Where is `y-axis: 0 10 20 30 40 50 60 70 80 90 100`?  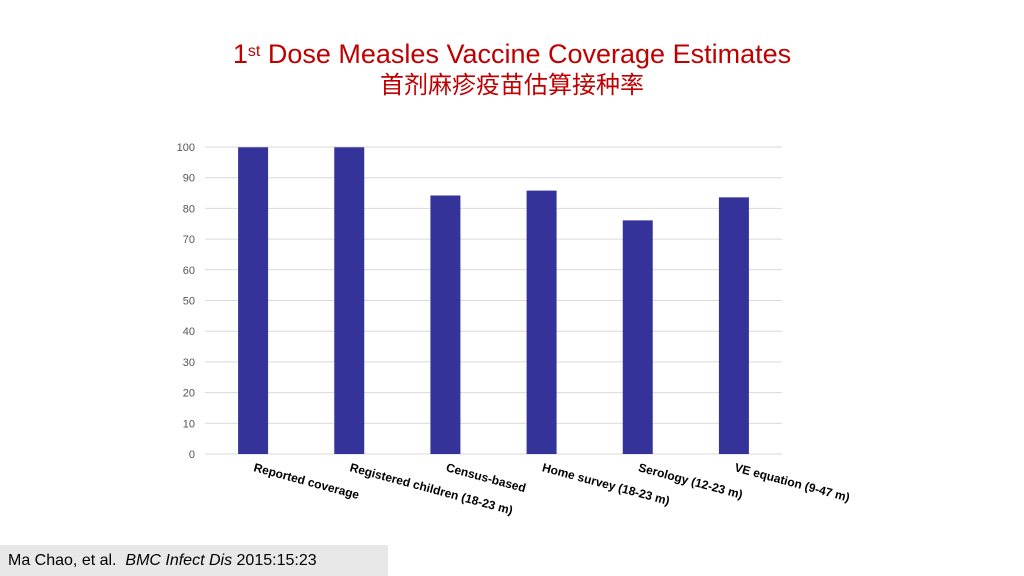 y-axis: 0 10 20 30 40 50 60 70 80 90 100 is located at coordinates (186, 301).